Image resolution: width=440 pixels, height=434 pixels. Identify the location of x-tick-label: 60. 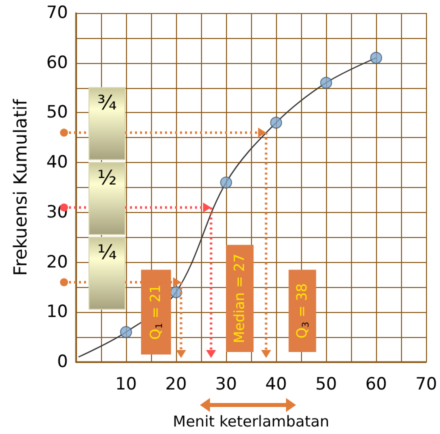
(376, 384).